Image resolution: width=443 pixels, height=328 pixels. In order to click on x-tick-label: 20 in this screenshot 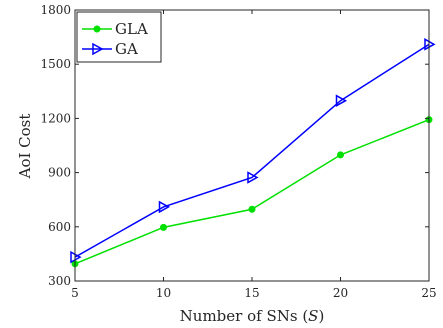, I will do `click(340, 293)`.